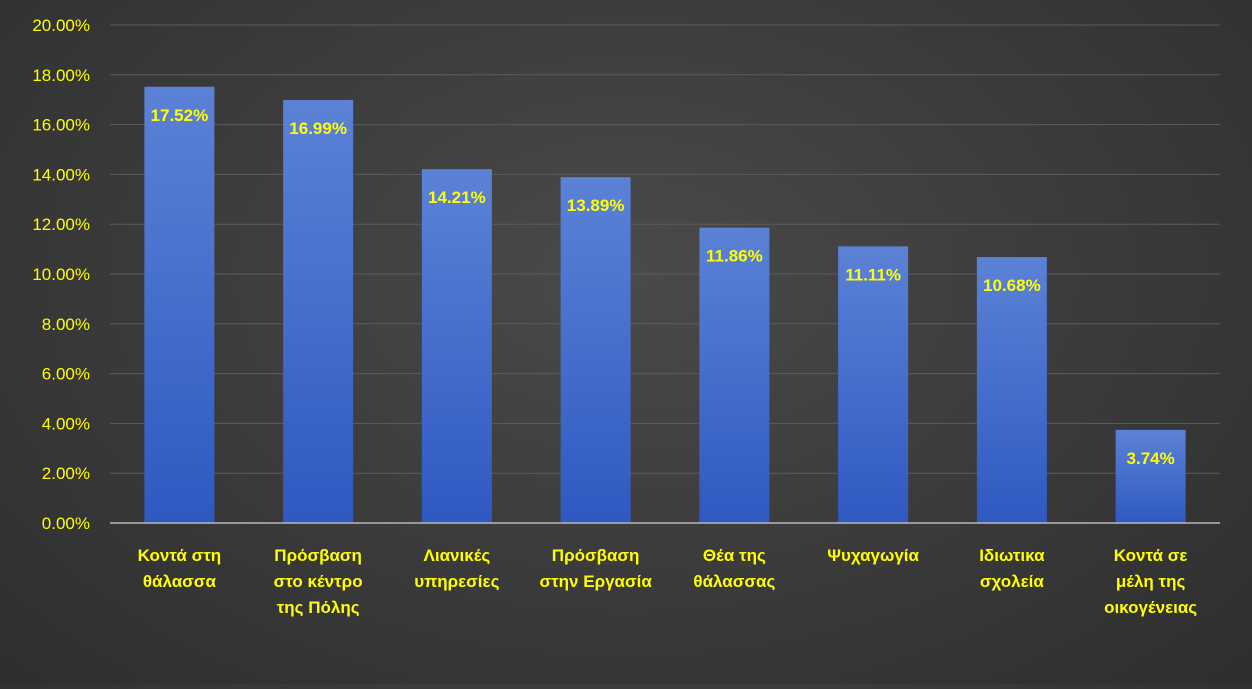  What do you see at coordinates (61, 125) in the screenshot?
I see `y-tick-label: 16.00%` at bounding box center [61, 125].